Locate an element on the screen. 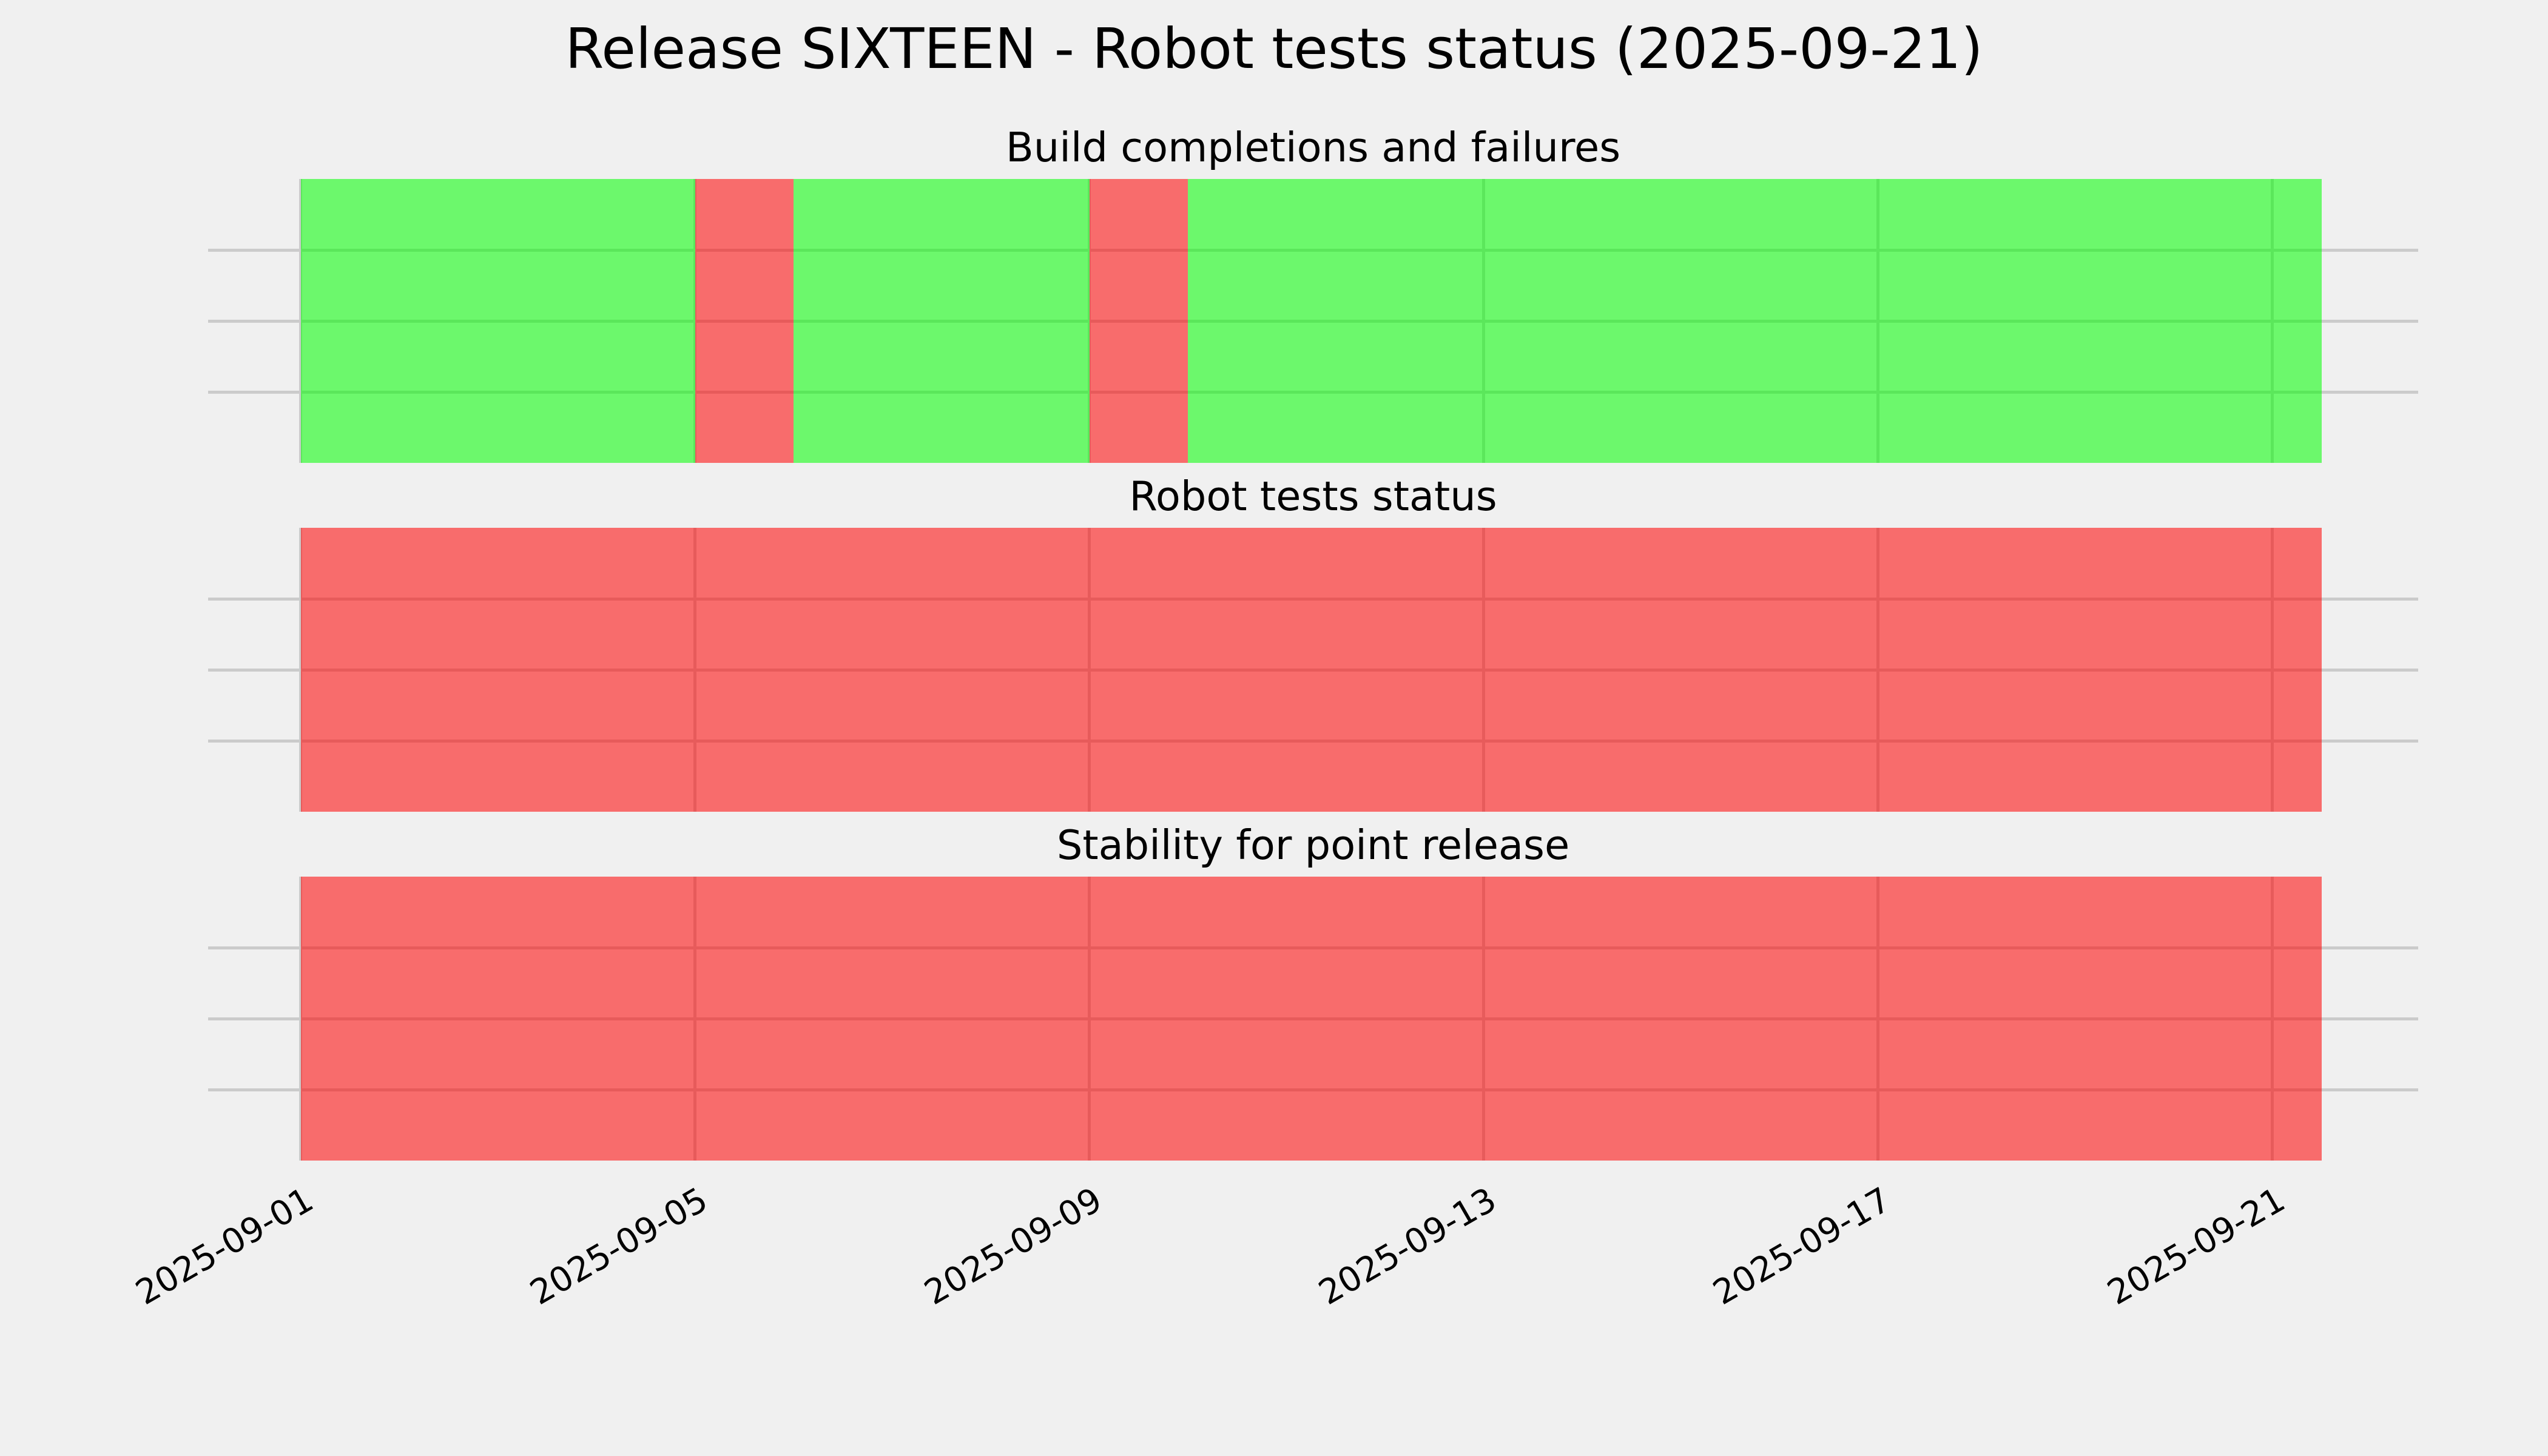 This screenshot has width=2548, height=1456. subplot-2-title: Robot tests status is located at coordinates (1313, 496).